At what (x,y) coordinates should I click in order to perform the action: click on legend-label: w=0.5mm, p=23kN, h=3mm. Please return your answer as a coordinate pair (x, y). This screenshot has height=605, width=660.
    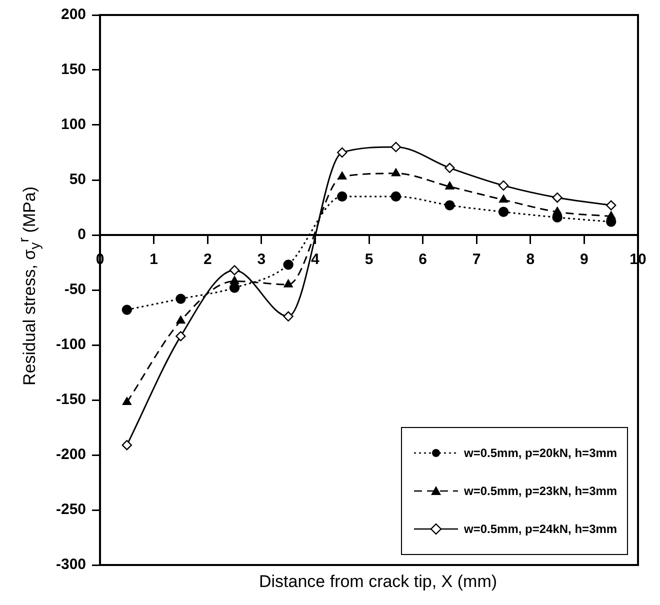
    Looking at the image, I should click on (541, 491).